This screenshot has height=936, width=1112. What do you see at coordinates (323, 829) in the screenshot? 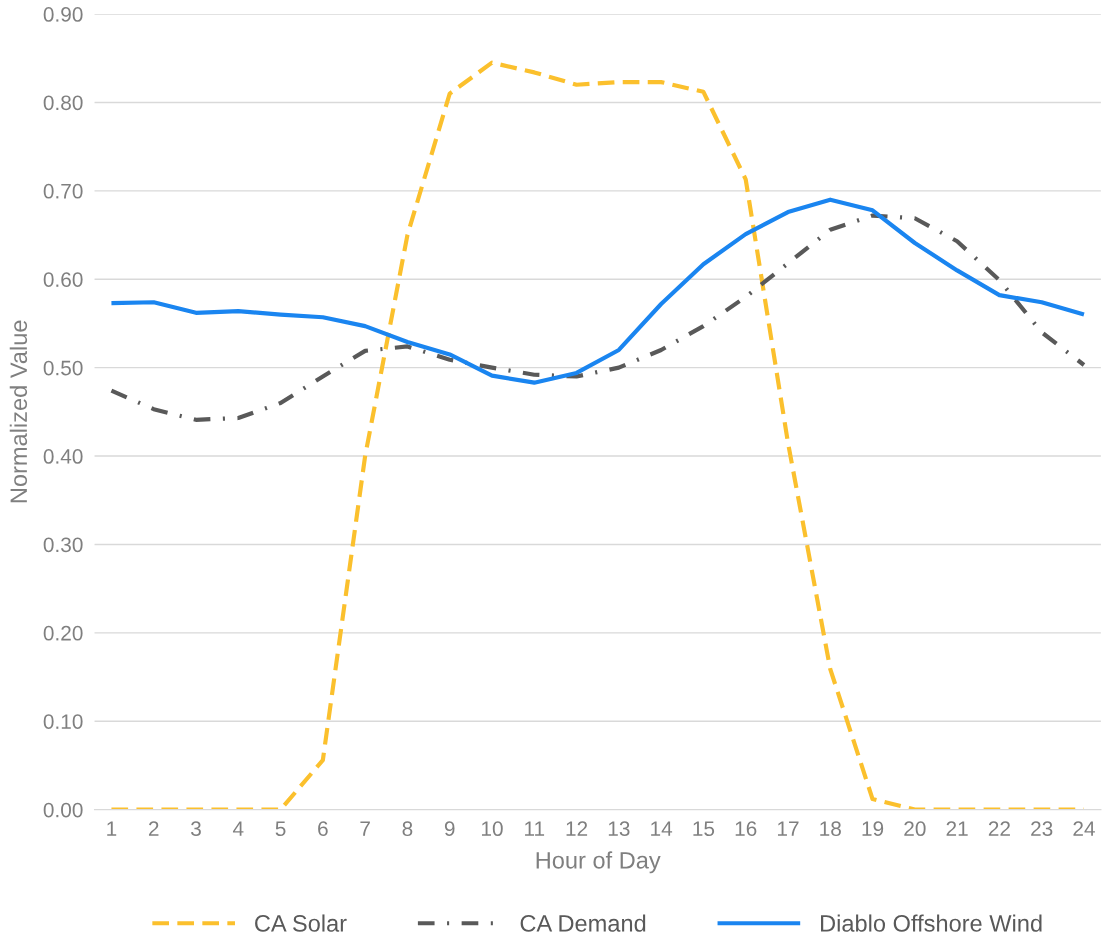
I see `x-tick-label: 6` at bounding box center [323, 829].